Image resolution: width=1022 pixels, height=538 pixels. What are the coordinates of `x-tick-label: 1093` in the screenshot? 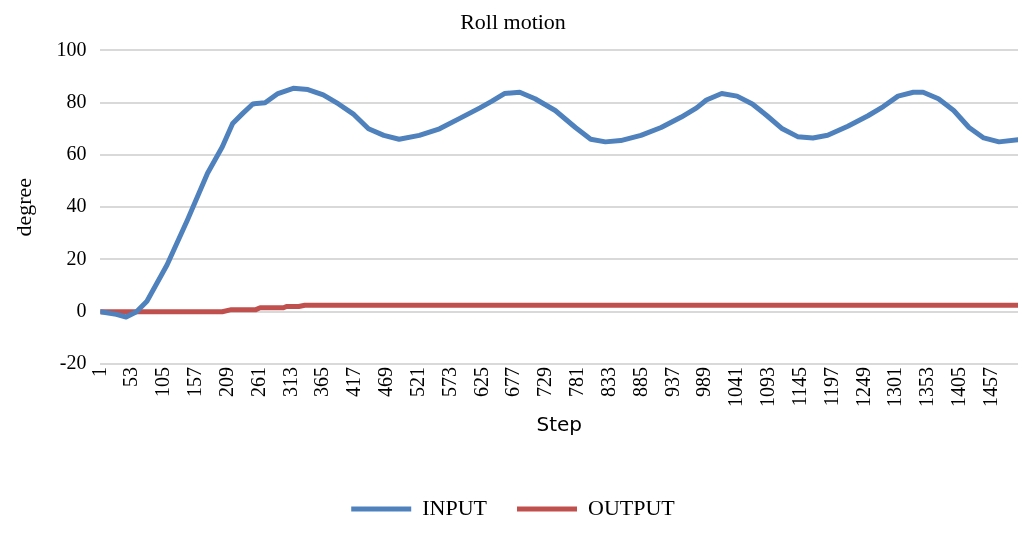 It's located at (767, 387).